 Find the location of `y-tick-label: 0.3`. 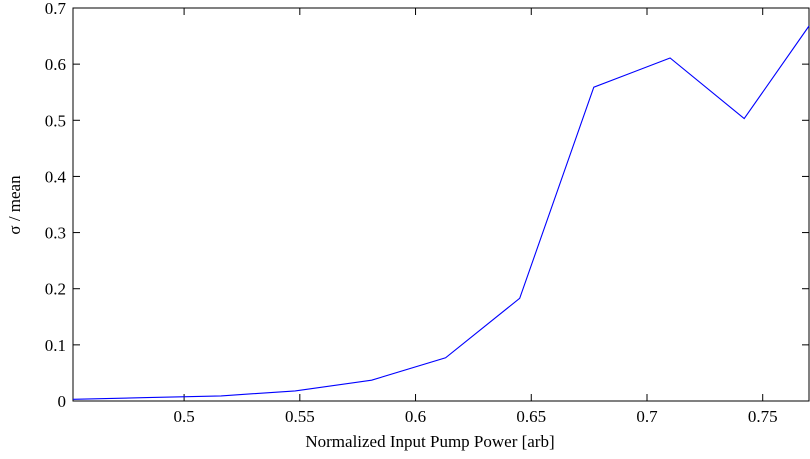

y-tick-label: 0.3 is located at coordinates (55, 233).